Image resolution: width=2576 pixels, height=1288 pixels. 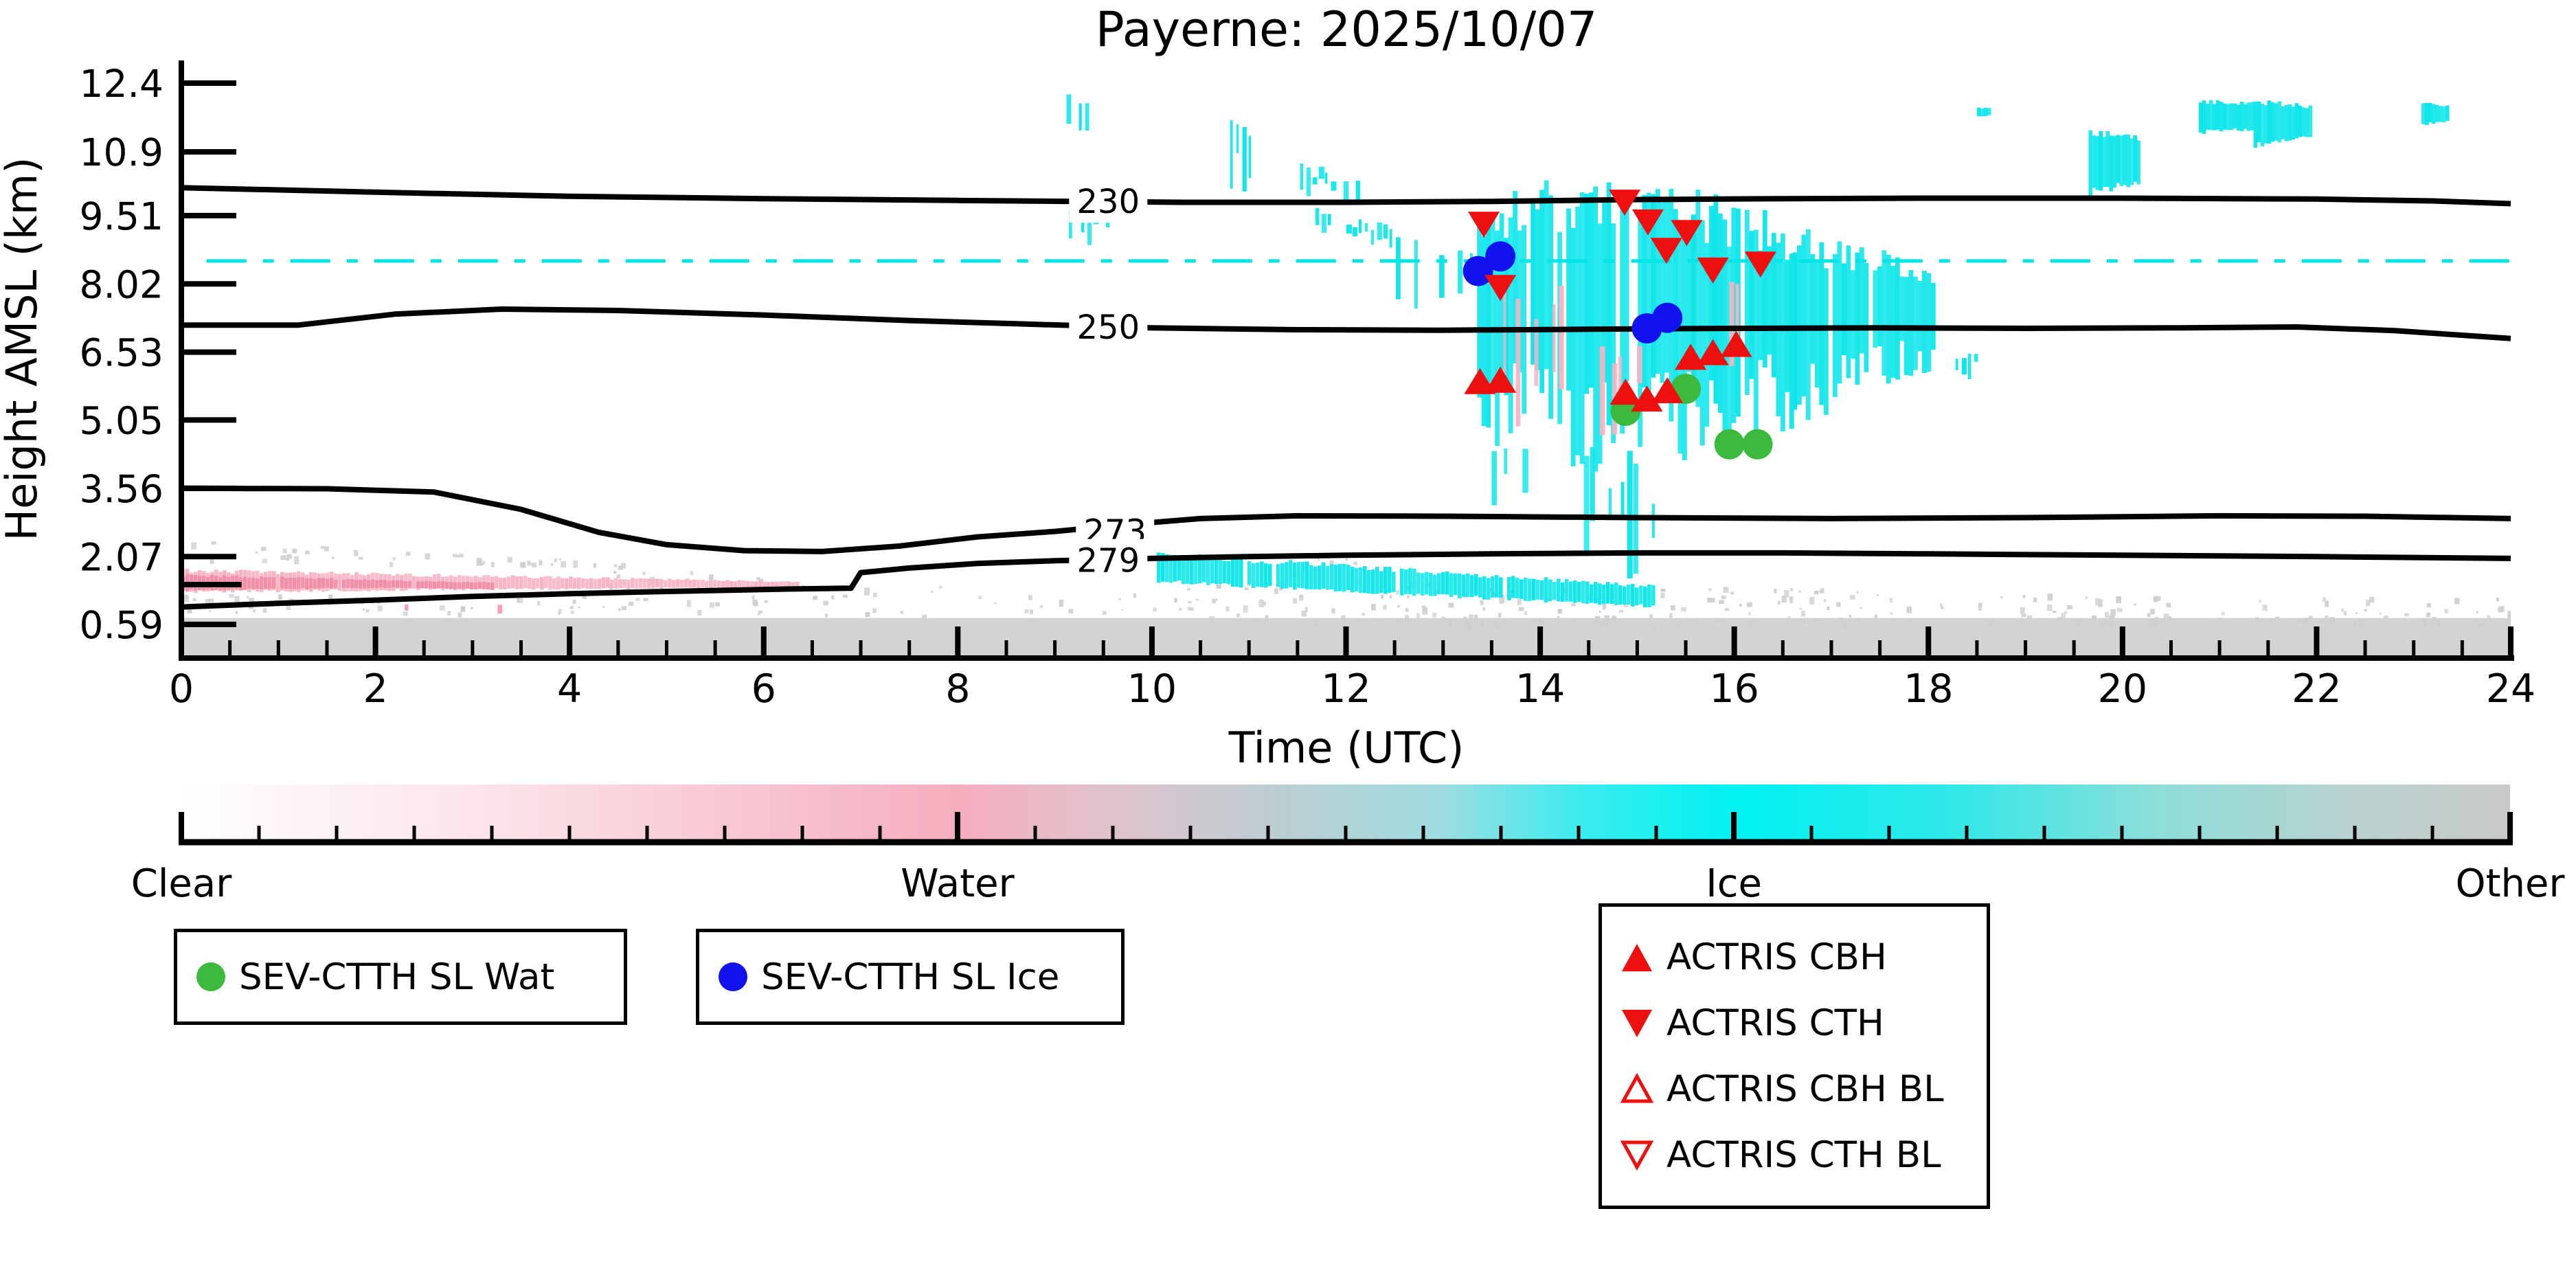 What do you see at coordinates (1637, 1155) in the screenshot?
I see `triangle-down-open-icon` at bounding box center [1637, 1155].